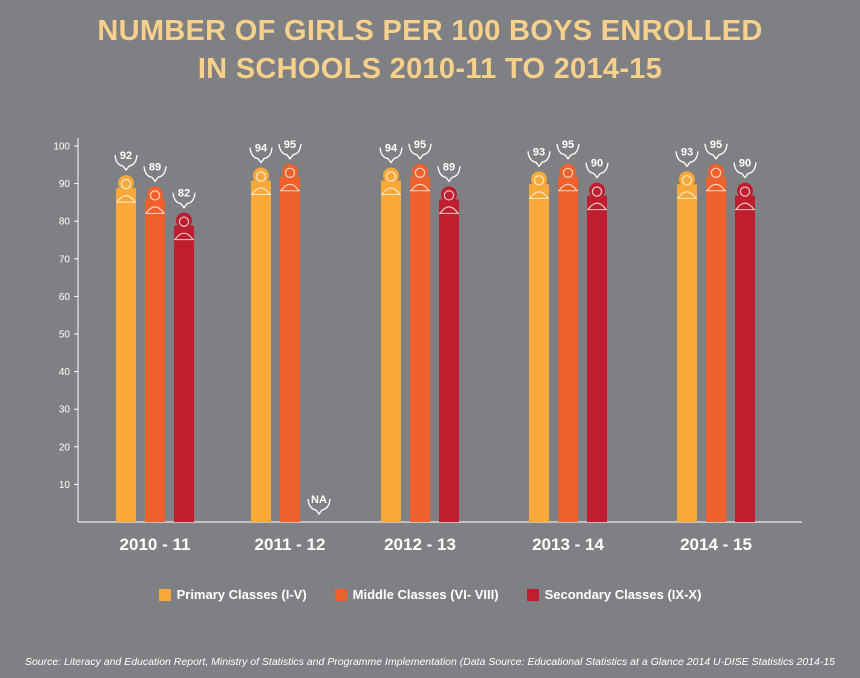 The height and width of the screenshot is (678, 860). What do you see at coordinates (430, 69) in the screenshot?
I see `chart-title-line-2: IN SCHOOLS 2010-11 TO 2014-15` at bounding box center [430, 69].